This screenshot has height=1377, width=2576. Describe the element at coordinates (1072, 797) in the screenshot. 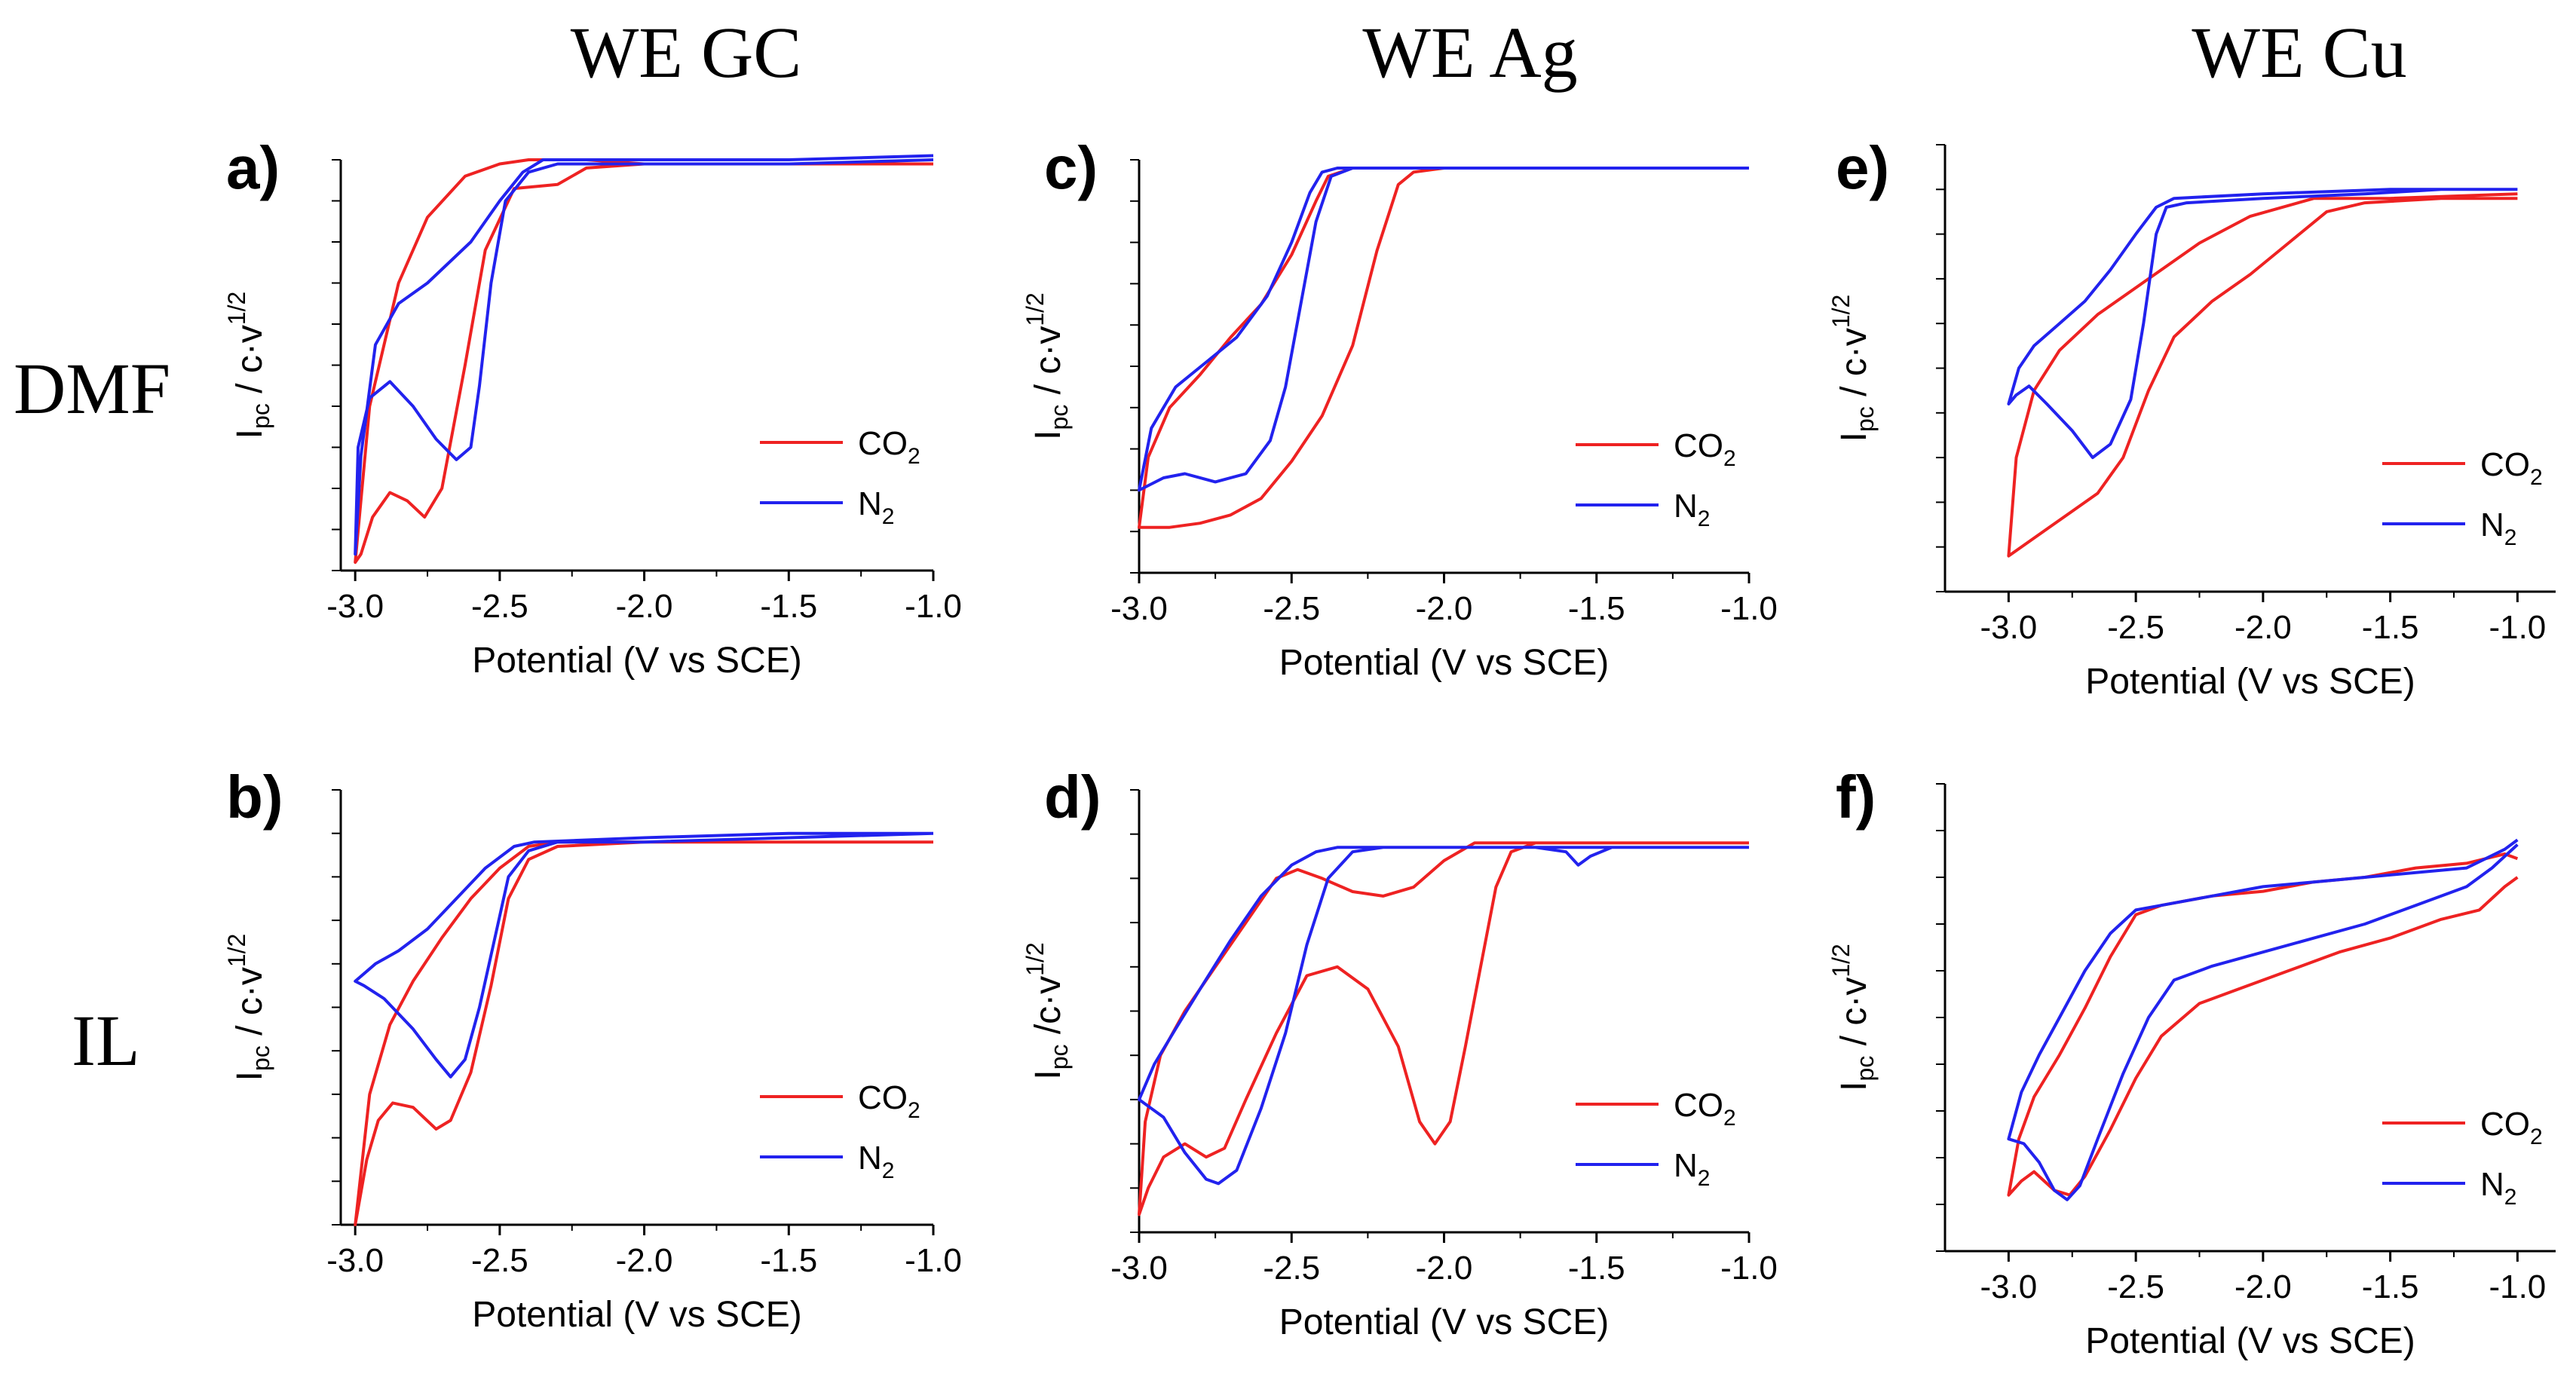

I see `panel-label: d)` at that location.